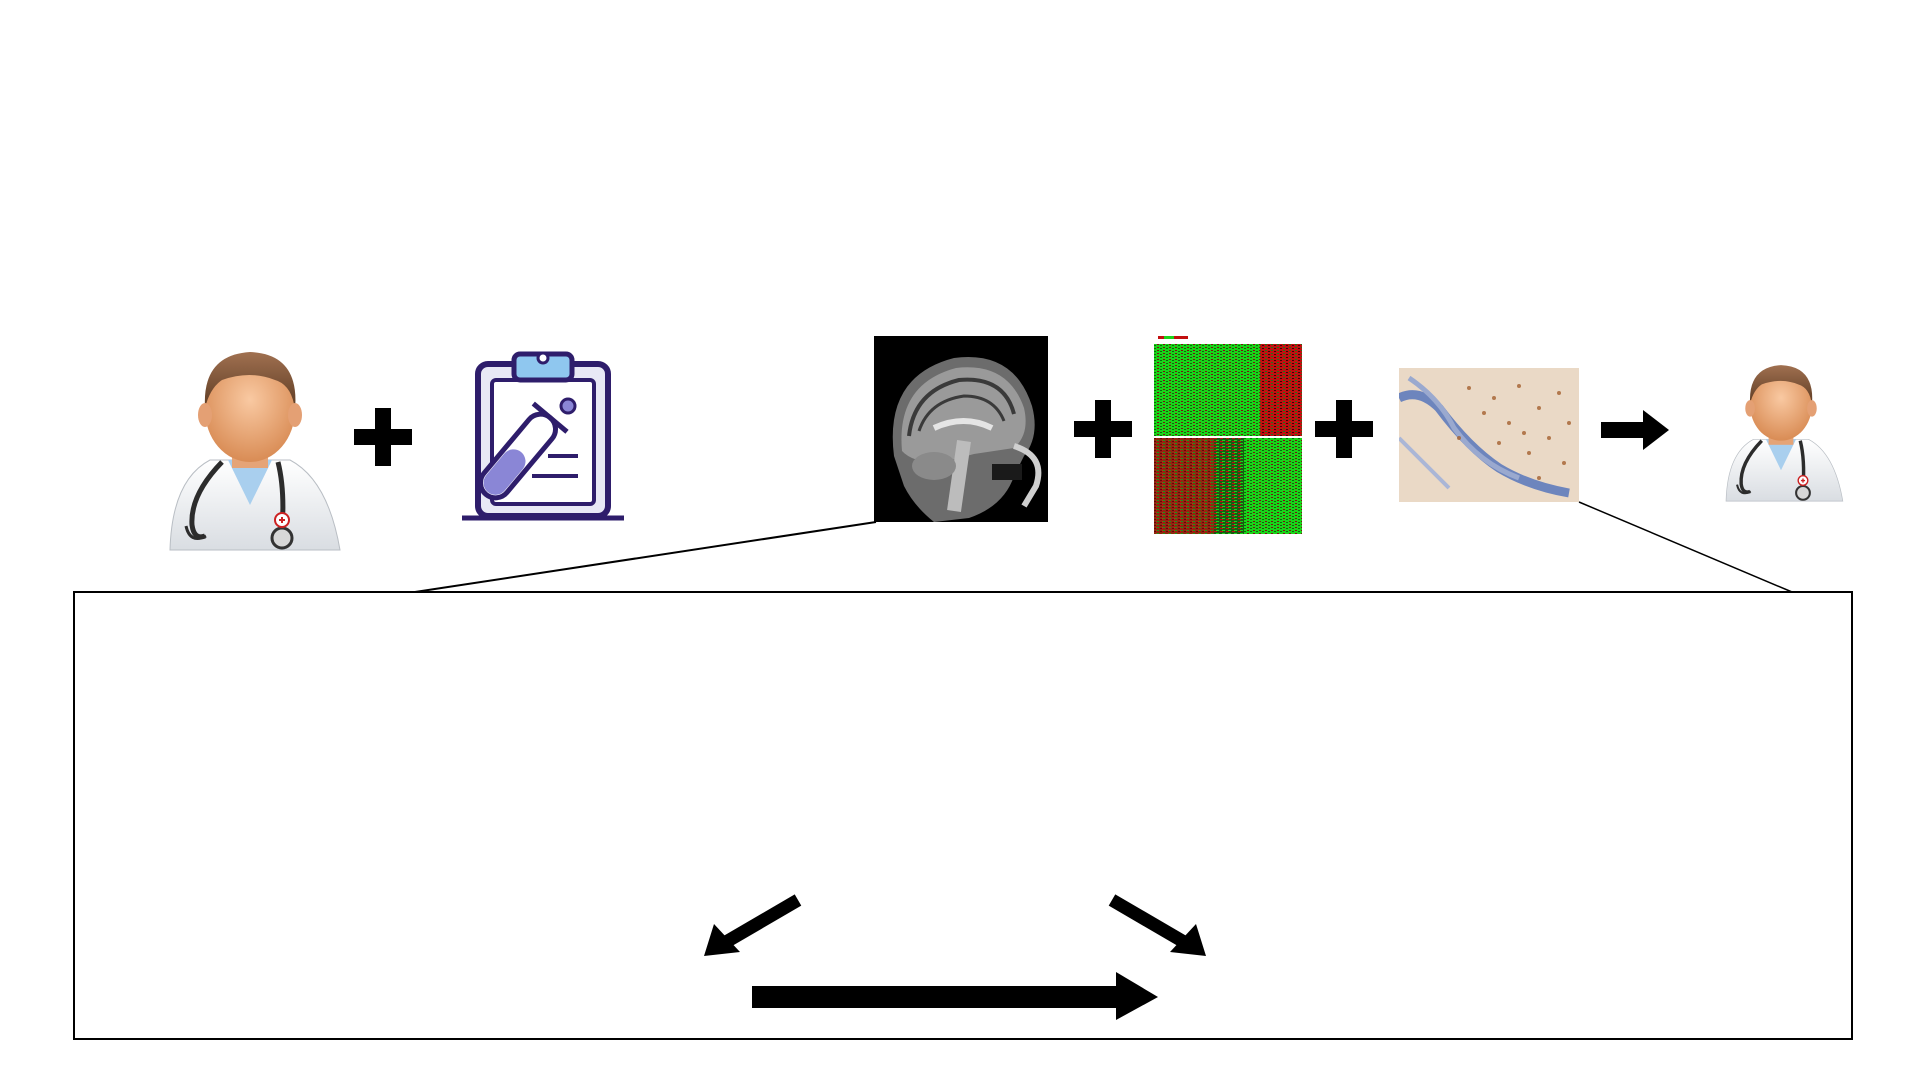 The image size is (1920, 1080). What do you see at coordinates (961, 429) in the screenshot?
I see `brain-mri-image` at bounding box center [961, 429].